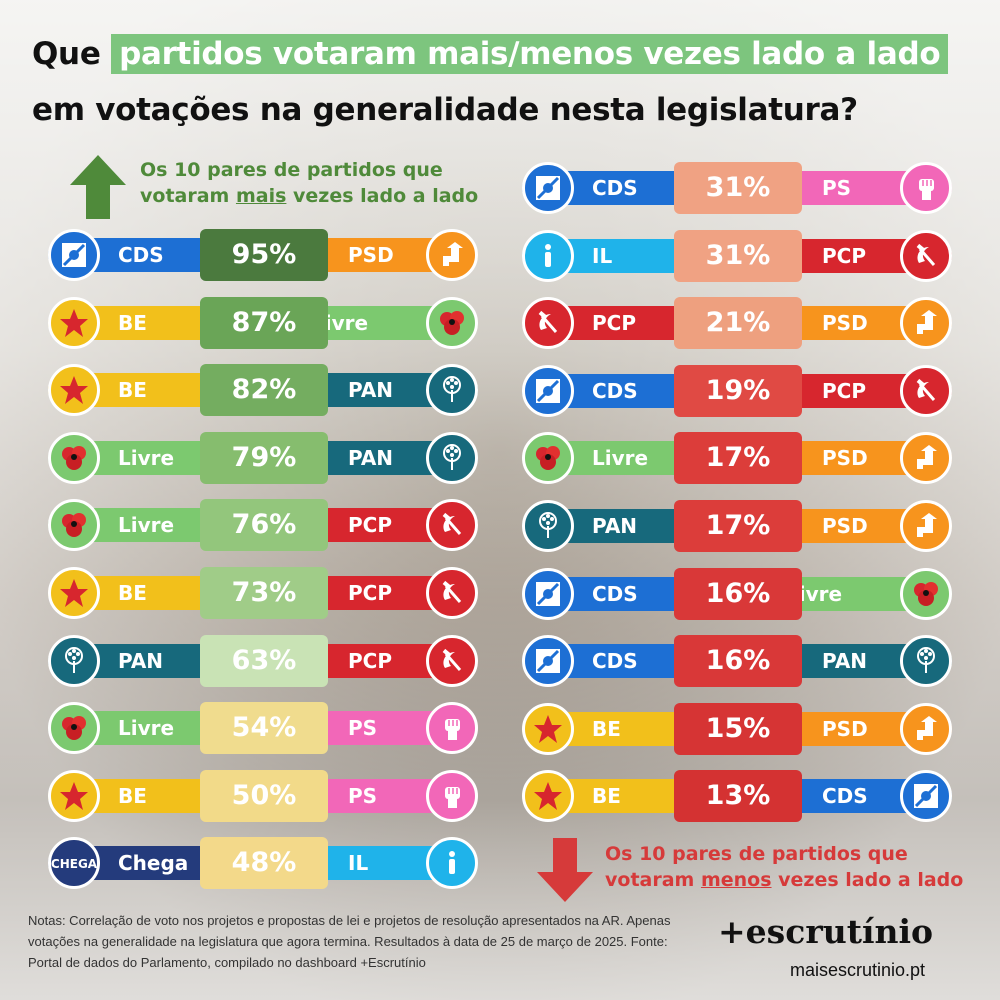 The width and height of the screenshot is (1000, 1000). What do you see at coordinates (263, 525) in the screenshot?
I see `most-row: Livre PCP 76%` at bounding box center [263, 525].